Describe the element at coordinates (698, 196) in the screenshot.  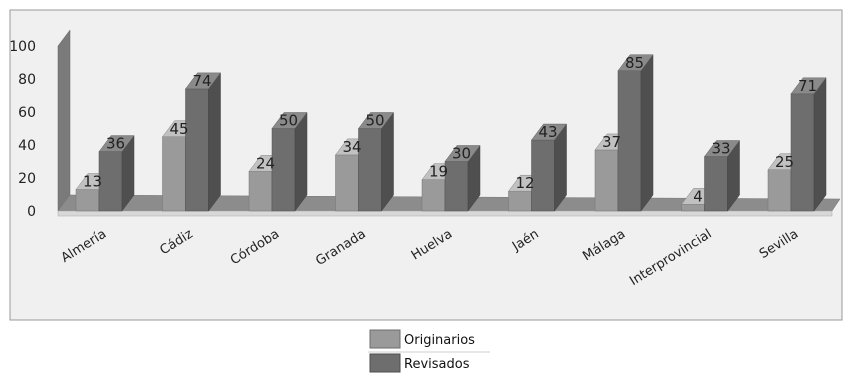
I see `data-label: 4` at that location.